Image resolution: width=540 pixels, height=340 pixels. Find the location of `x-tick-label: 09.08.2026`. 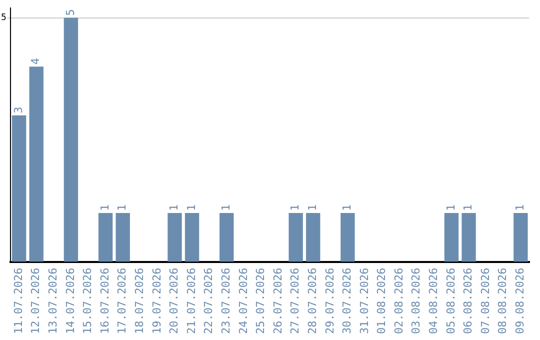

x-tick-label: 09.08.2026 is located at coordinates (520, 301).